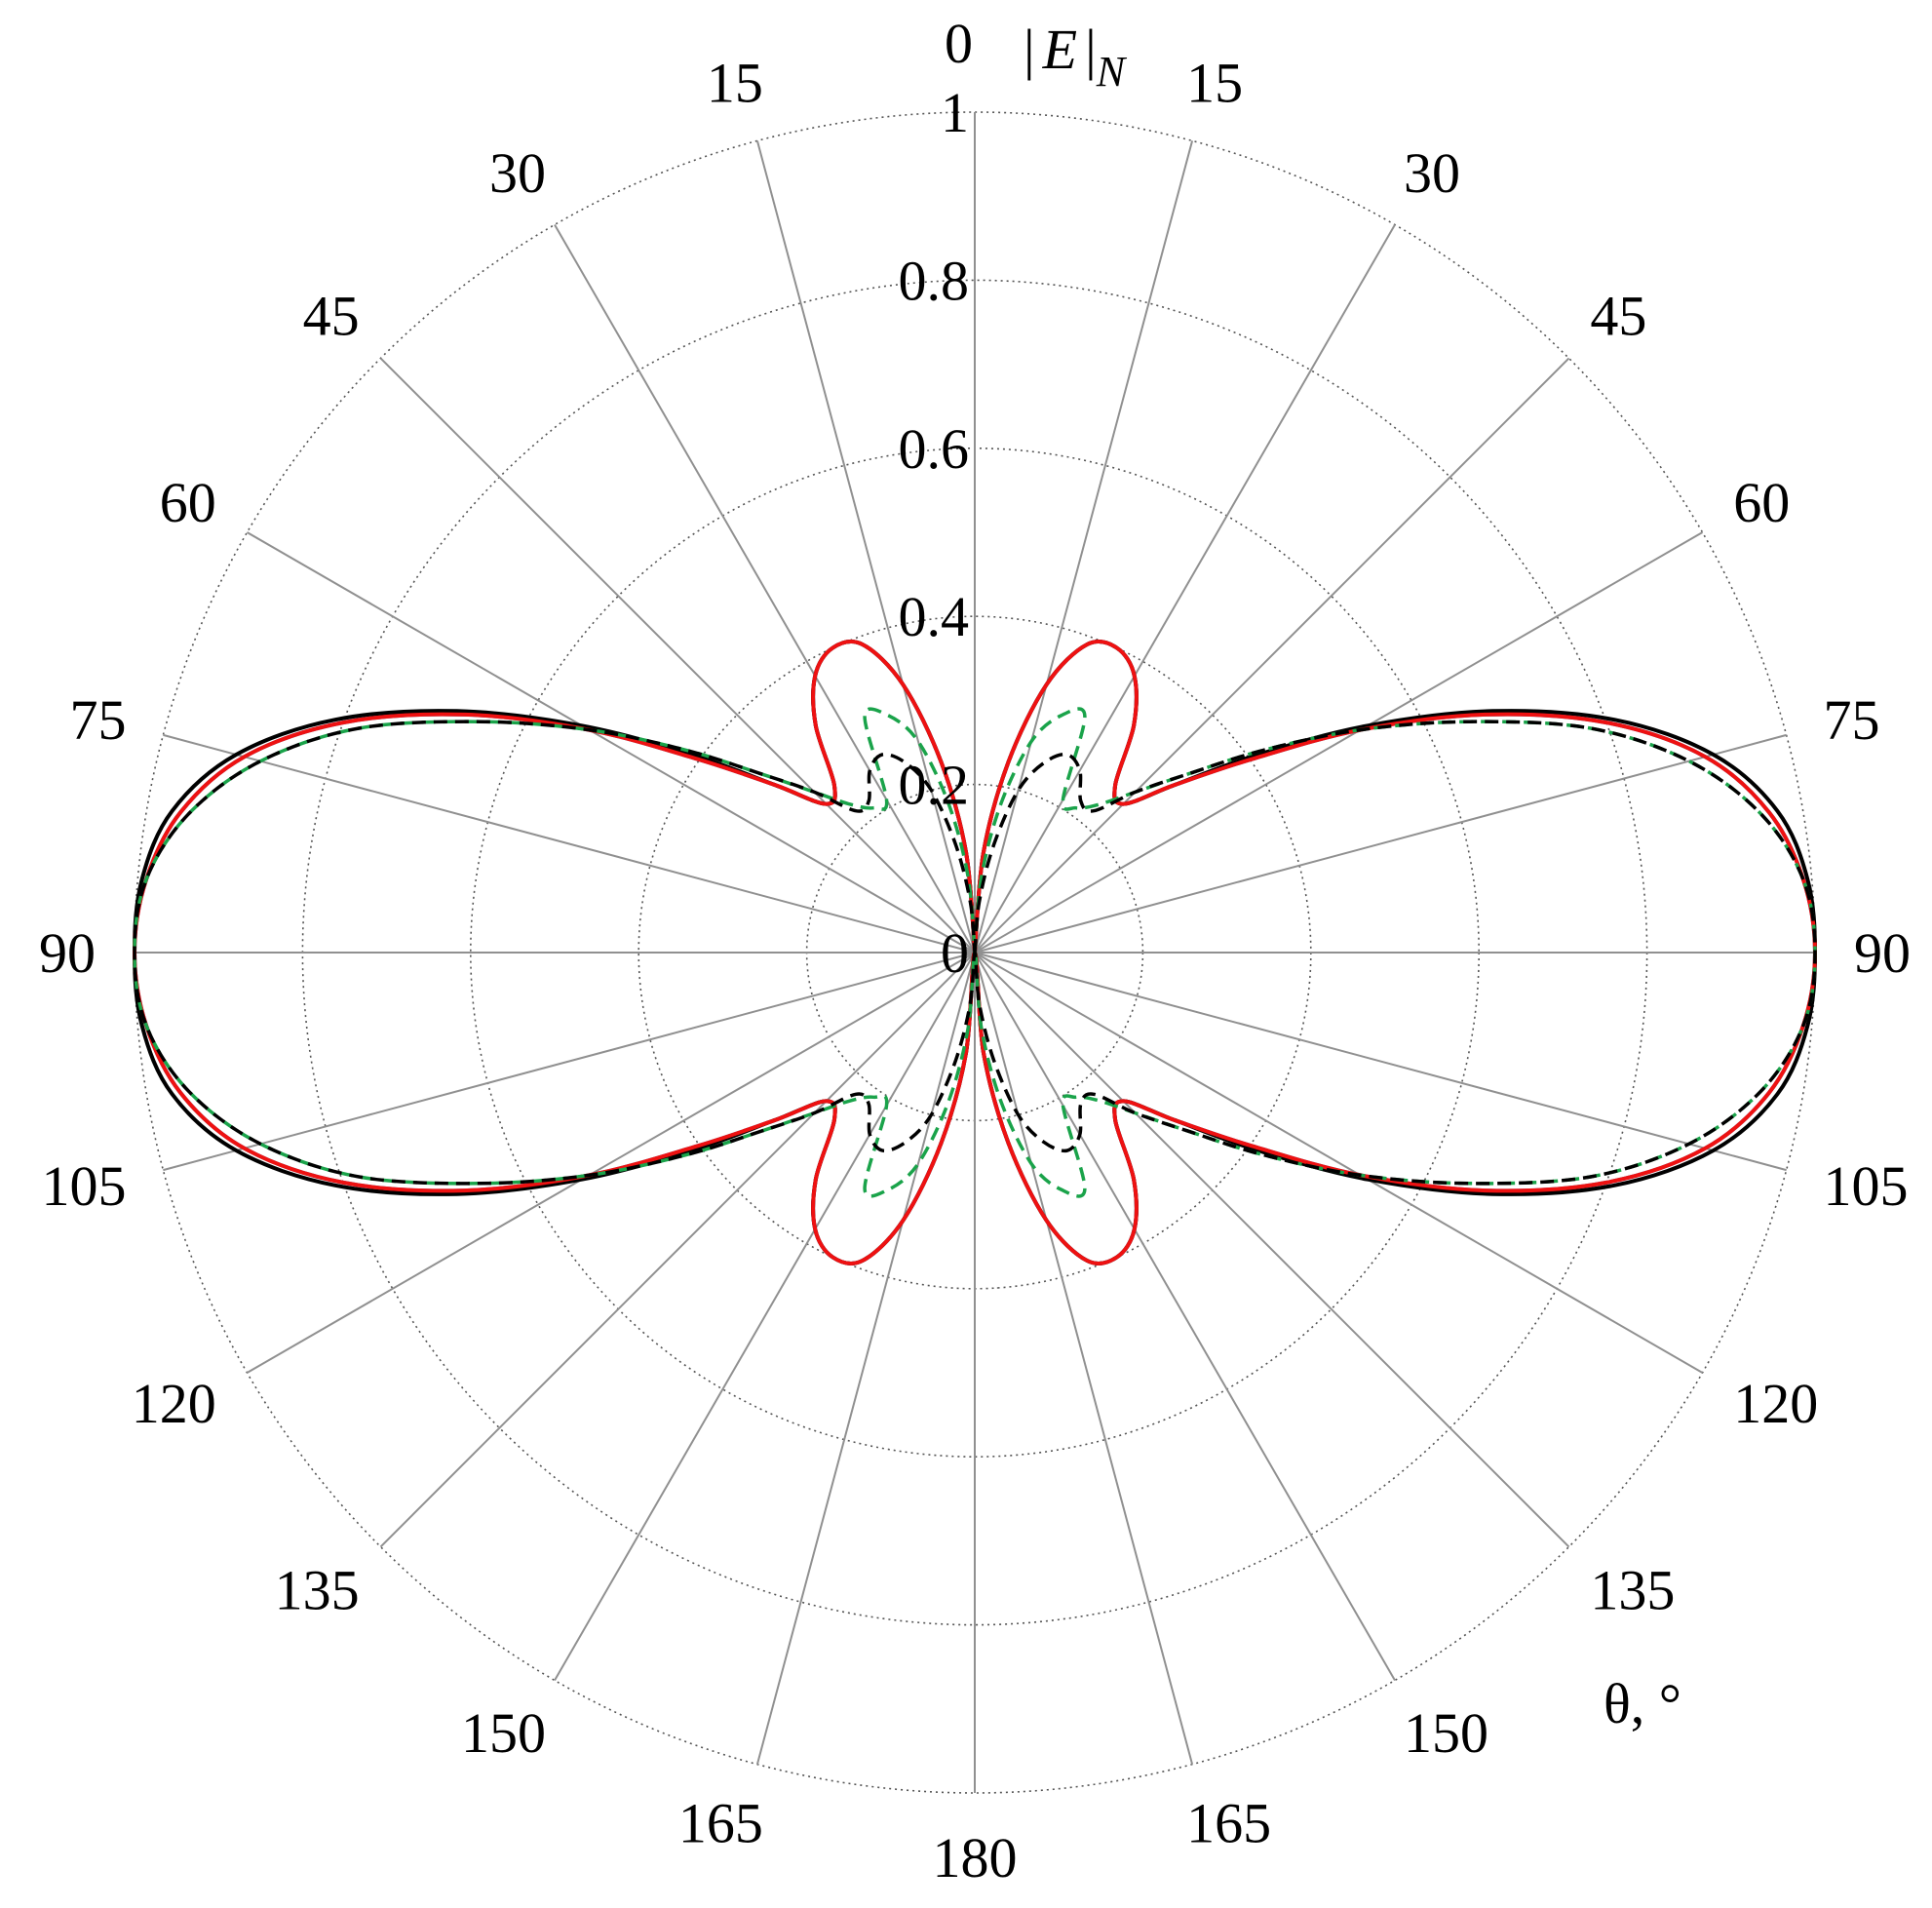  Describe the element at coordinates (735, 82) in the screenshot. I see `angle-tick-label-left-1: 15` at that location.